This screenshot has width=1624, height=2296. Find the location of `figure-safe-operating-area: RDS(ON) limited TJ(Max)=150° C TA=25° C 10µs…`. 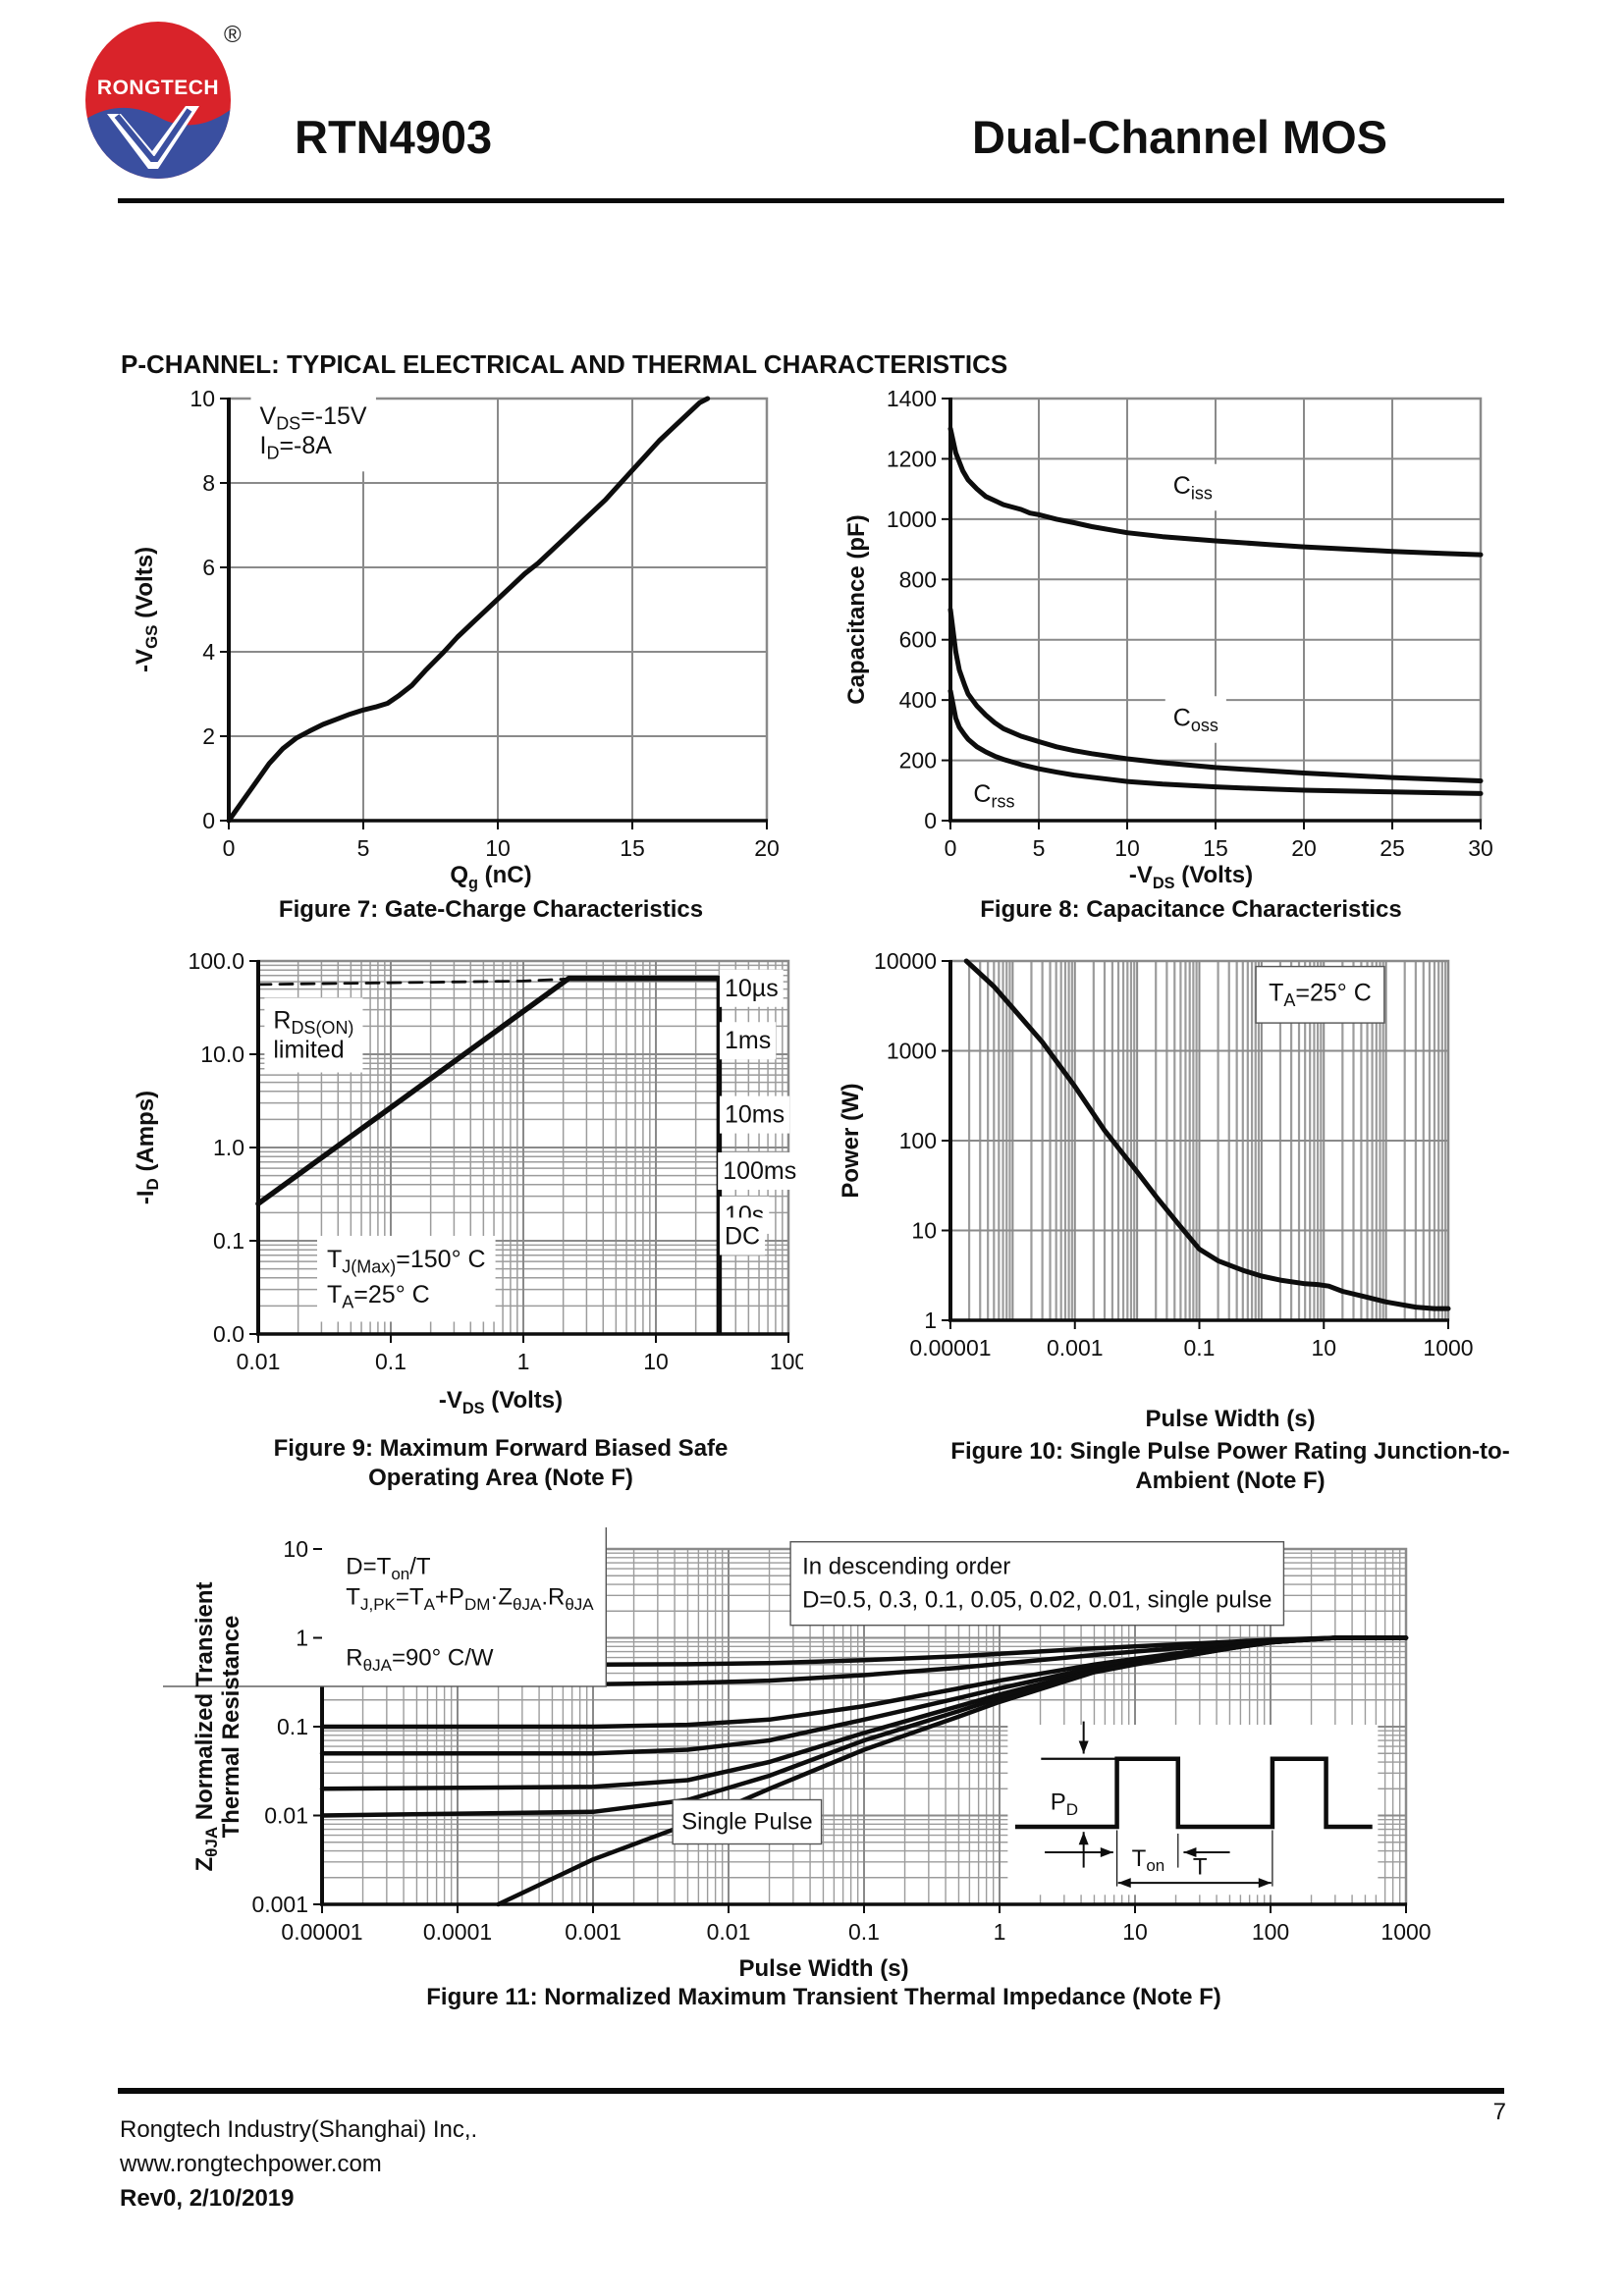

figure-safe-operating-area: RDS(ON) limited TJ(Max)=150° C TA=25° C 10µs… is located at coordinates (459, 1222).